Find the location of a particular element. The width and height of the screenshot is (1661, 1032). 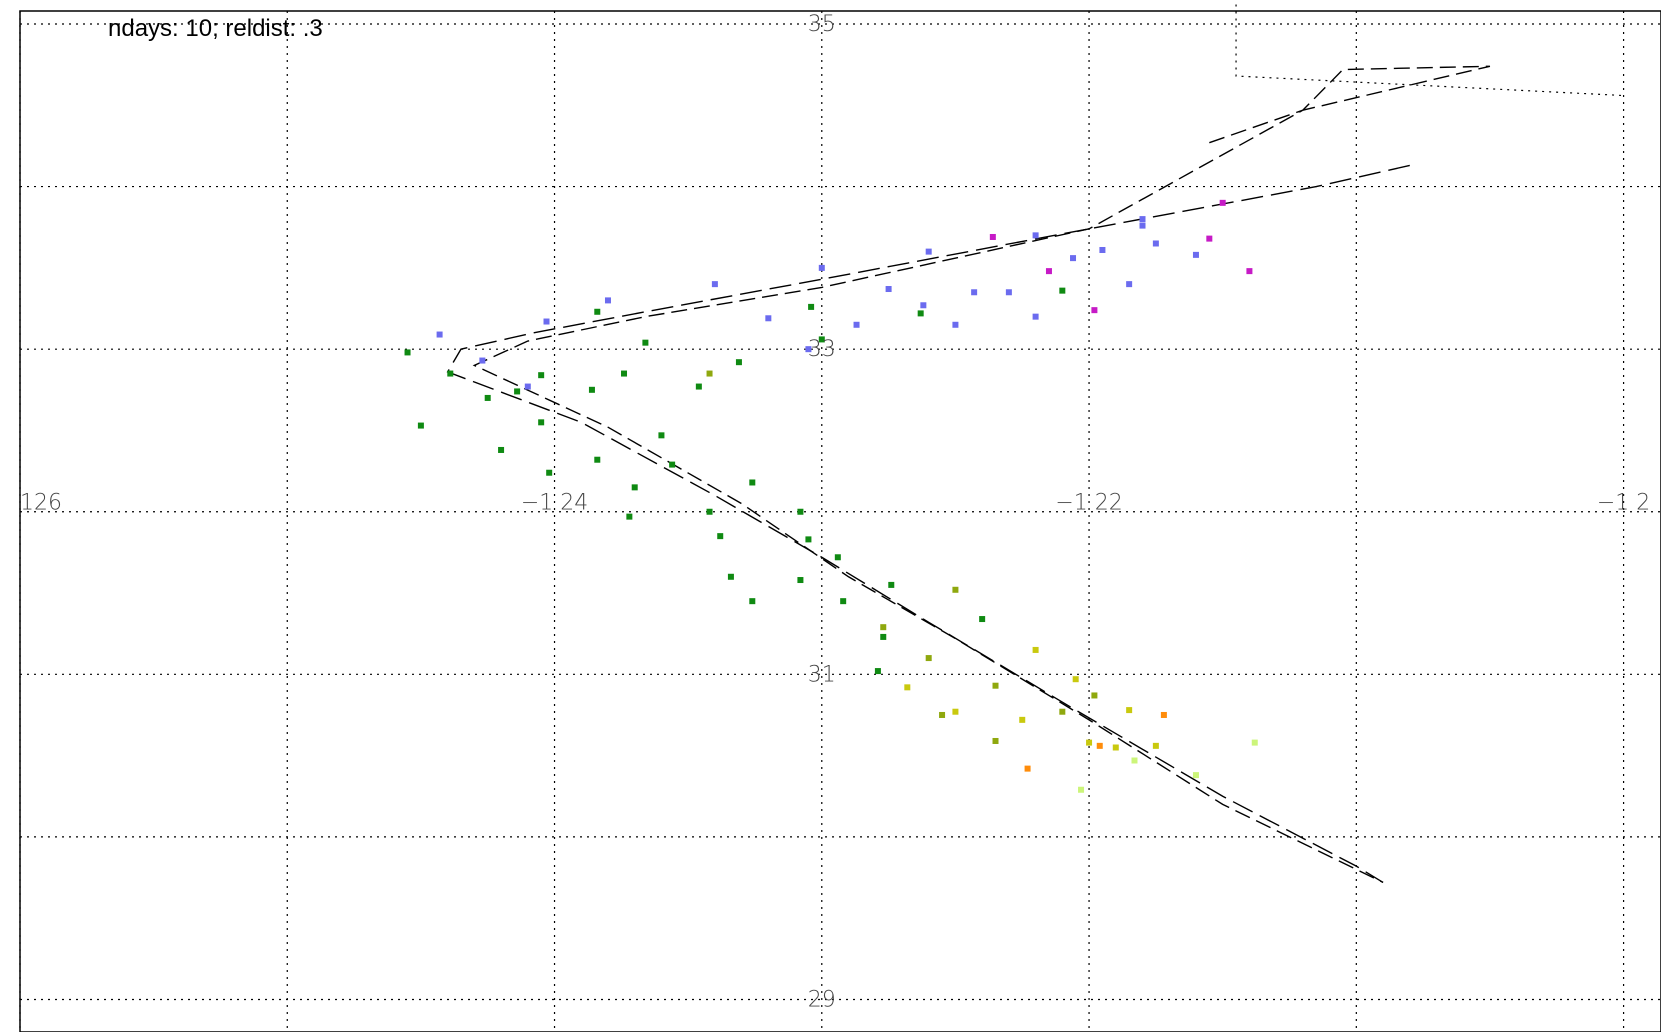

coastline is located at coordinates (1429, 50).